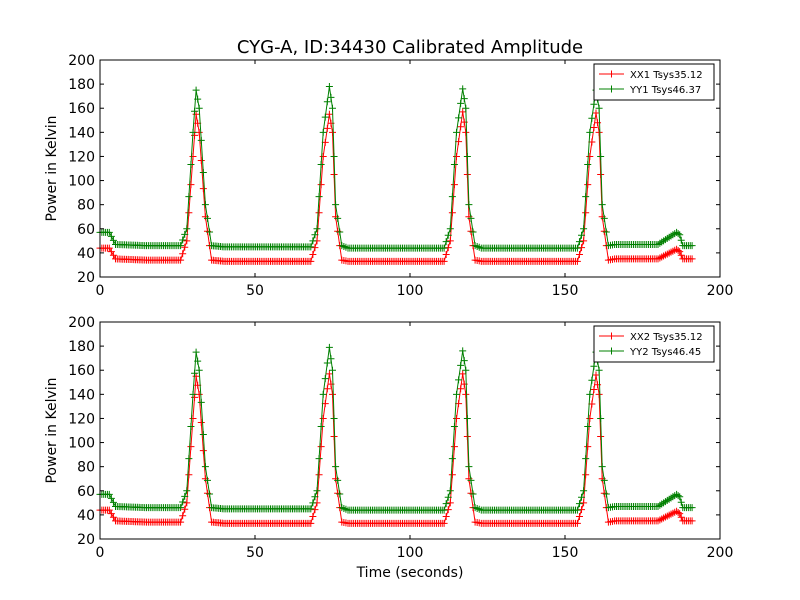 Image resolution: width=800 pixels, height=600 pixels. I want to click on legend: XX2 Tsys35.12 YY2 Tsys46.45, so click(654, 344).